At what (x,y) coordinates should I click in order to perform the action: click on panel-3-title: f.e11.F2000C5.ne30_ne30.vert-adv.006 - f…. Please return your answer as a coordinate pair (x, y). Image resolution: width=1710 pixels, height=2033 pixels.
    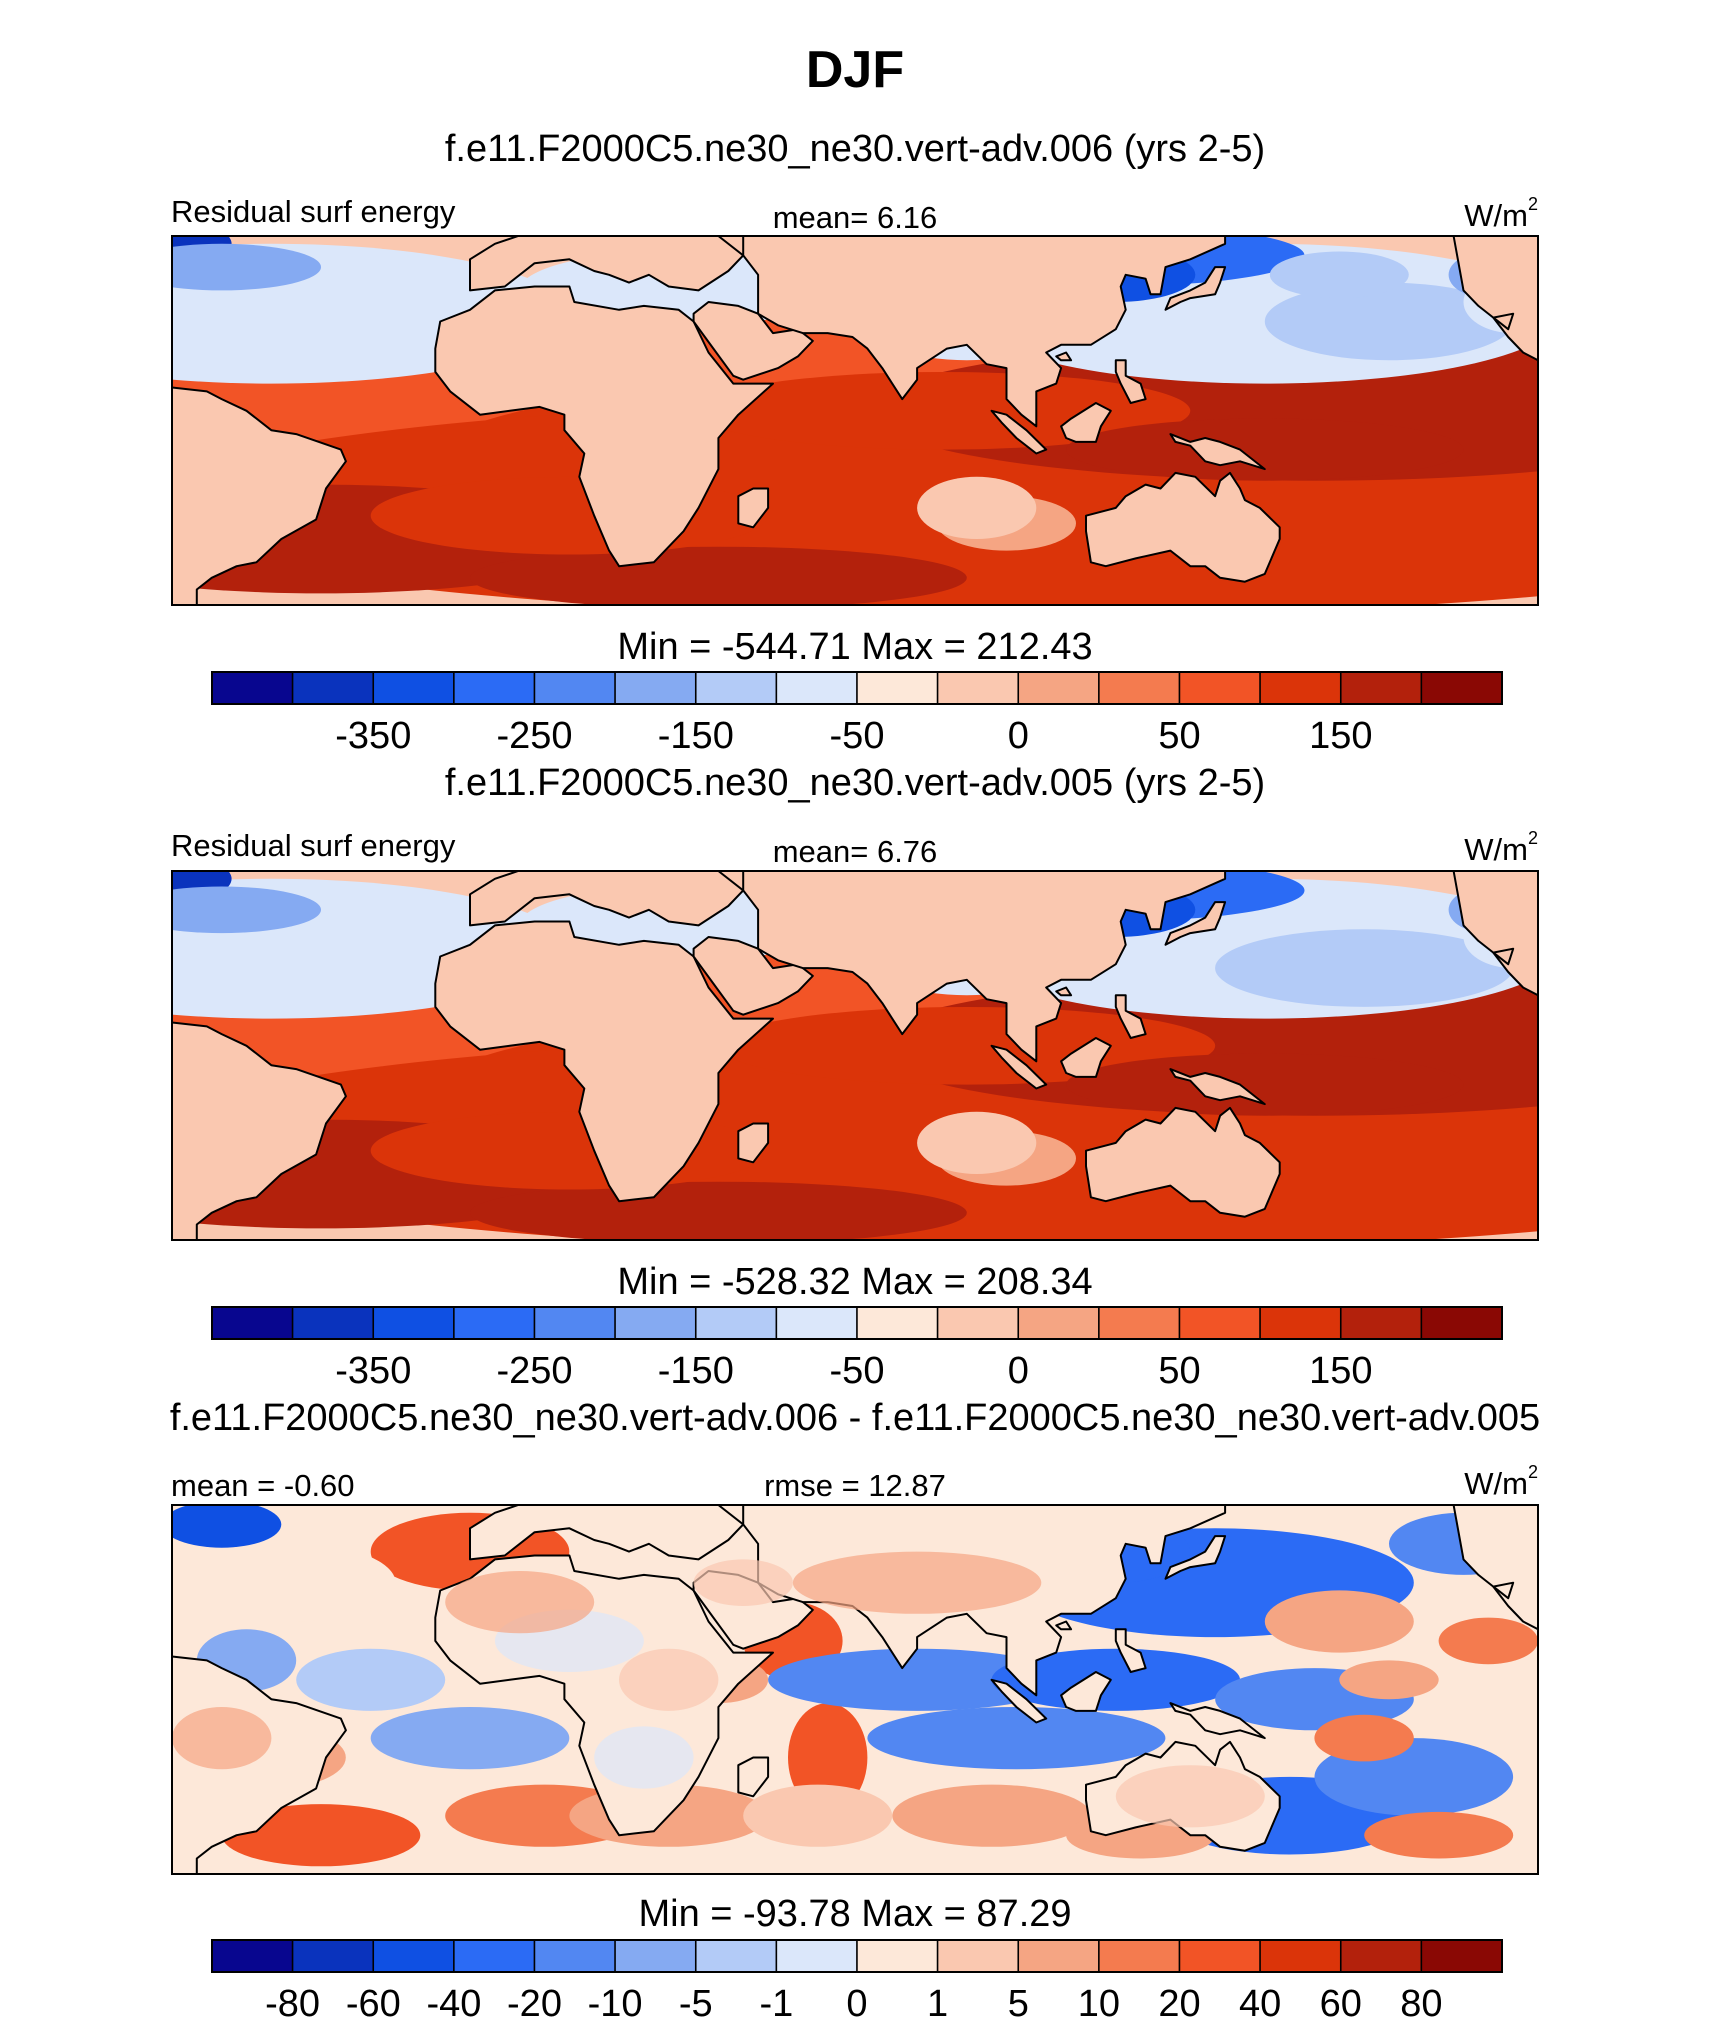
    Looking at the image, I should click on (855, 1418).